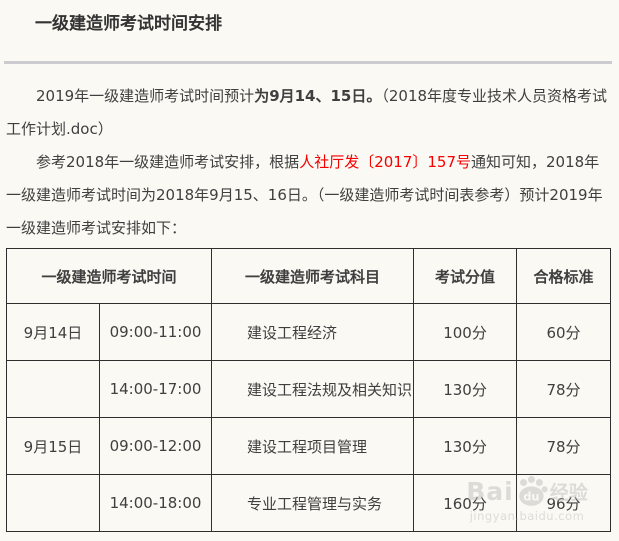 The height and width of the screenshot is (541, 619). Describe the element at coordinates (385, 162) in the screenshot. I see `notice-document-link: 人社厅发〔2017〕157号` at that location.